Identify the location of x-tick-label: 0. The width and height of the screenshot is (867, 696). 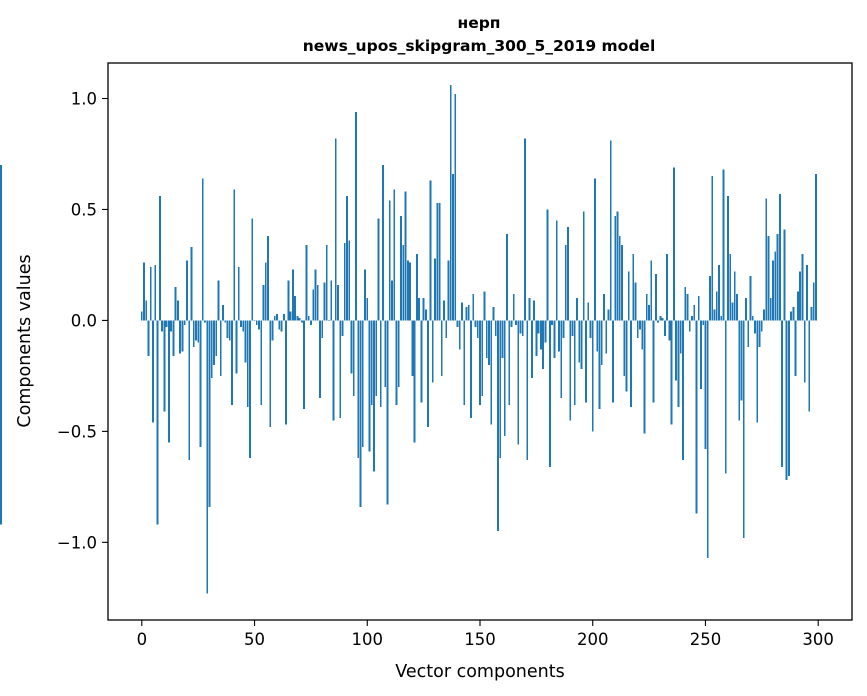
(142, 639).